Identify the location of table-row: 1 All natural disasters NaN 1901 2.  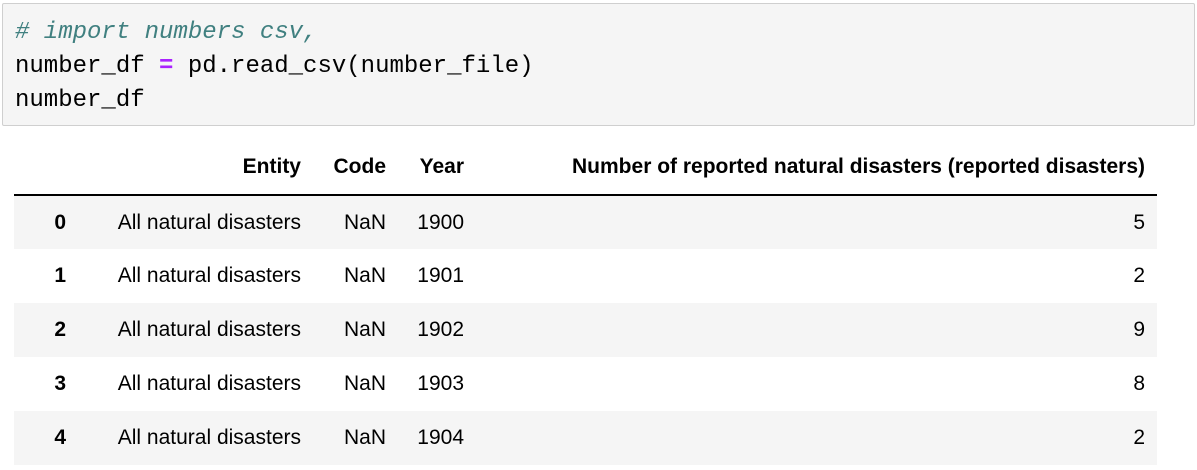
(585, 276).